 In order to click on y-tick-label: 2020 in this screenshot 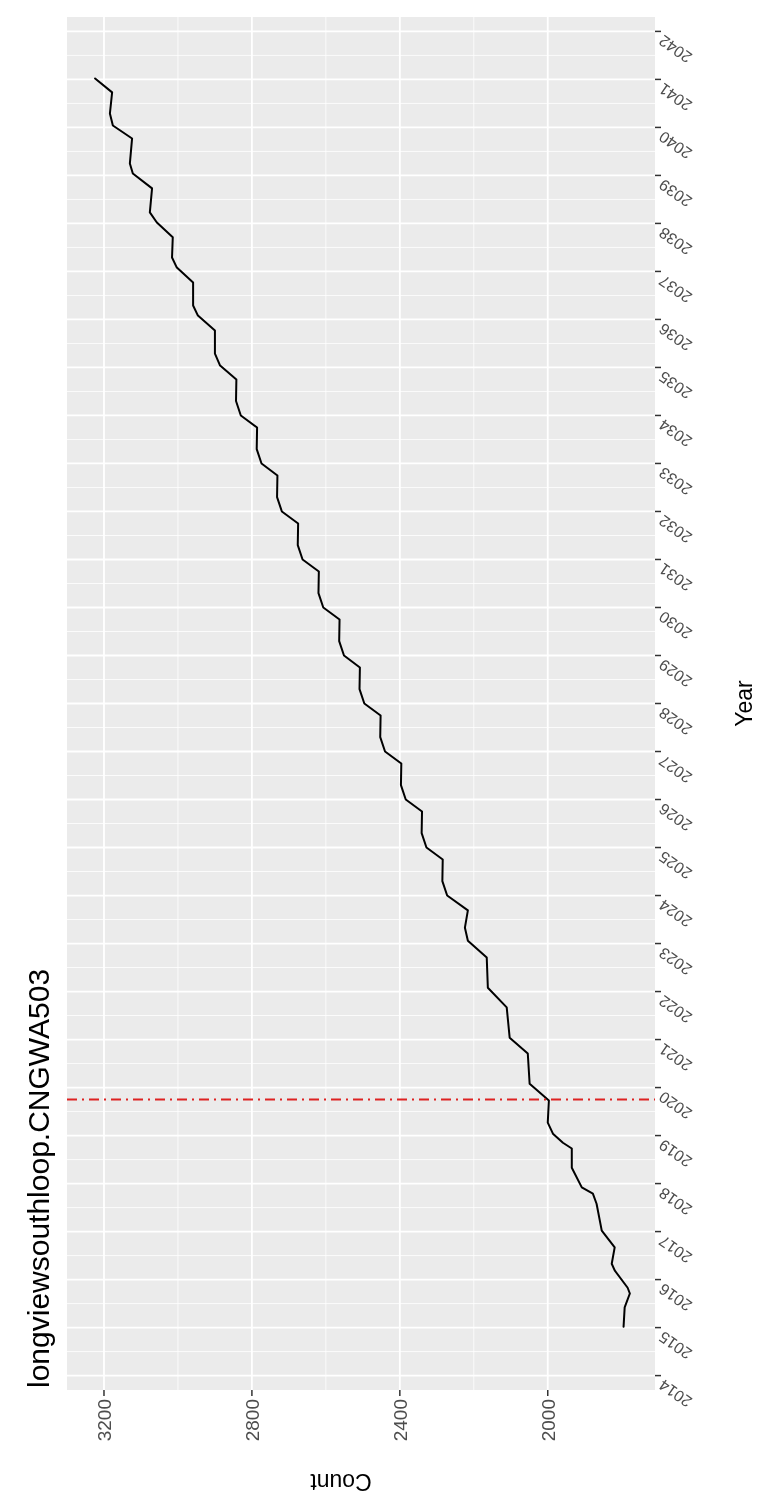, I will do `click(675, 1105)`.